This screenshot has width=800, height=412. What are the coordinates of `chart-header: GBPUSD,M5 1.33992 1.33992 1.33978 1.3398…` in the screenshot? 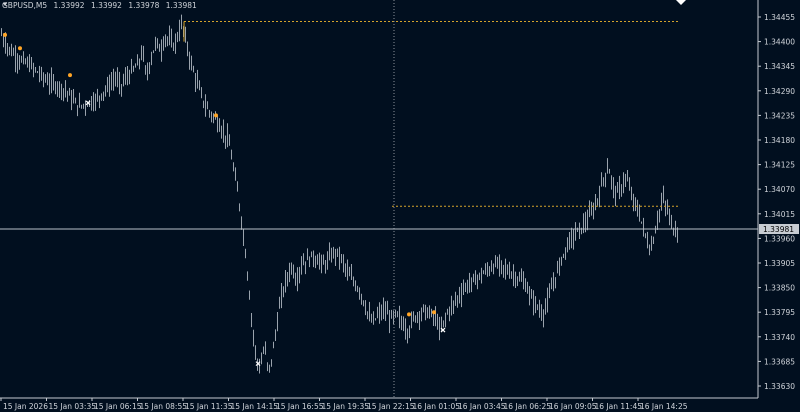 It's located at (101, 5).